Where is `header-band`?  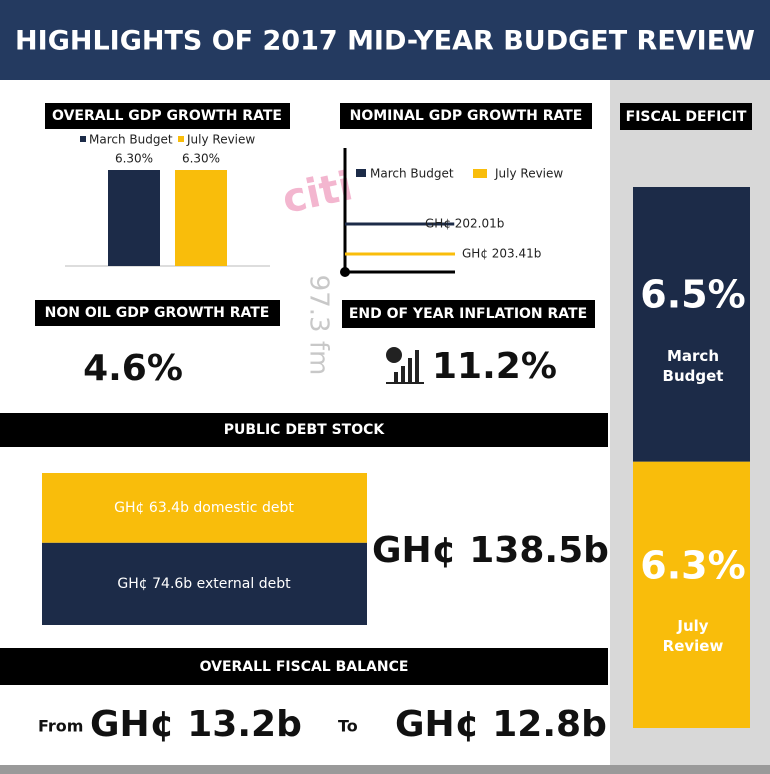 header-band is located at coordinates (385, 40).